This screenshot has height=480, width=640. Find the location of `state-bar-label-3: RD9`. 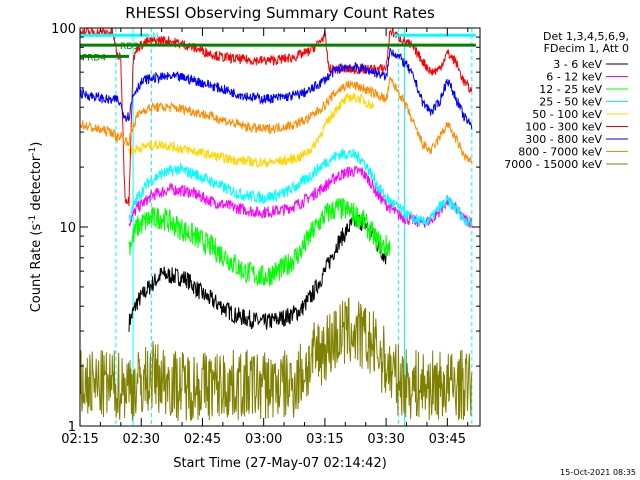

state-bar-label-3: RD9 is located at coordinates (129, 47).